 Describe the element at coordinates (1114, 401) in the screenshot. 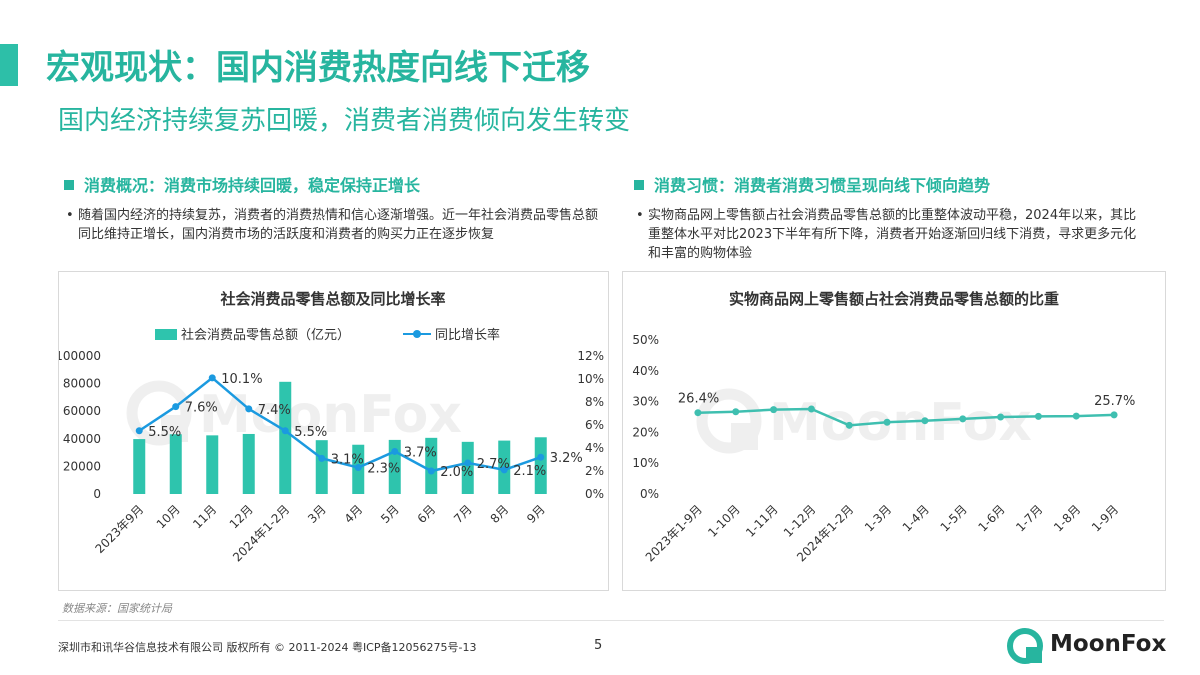

I see `share-data-label-last: 25.7%` at that location.